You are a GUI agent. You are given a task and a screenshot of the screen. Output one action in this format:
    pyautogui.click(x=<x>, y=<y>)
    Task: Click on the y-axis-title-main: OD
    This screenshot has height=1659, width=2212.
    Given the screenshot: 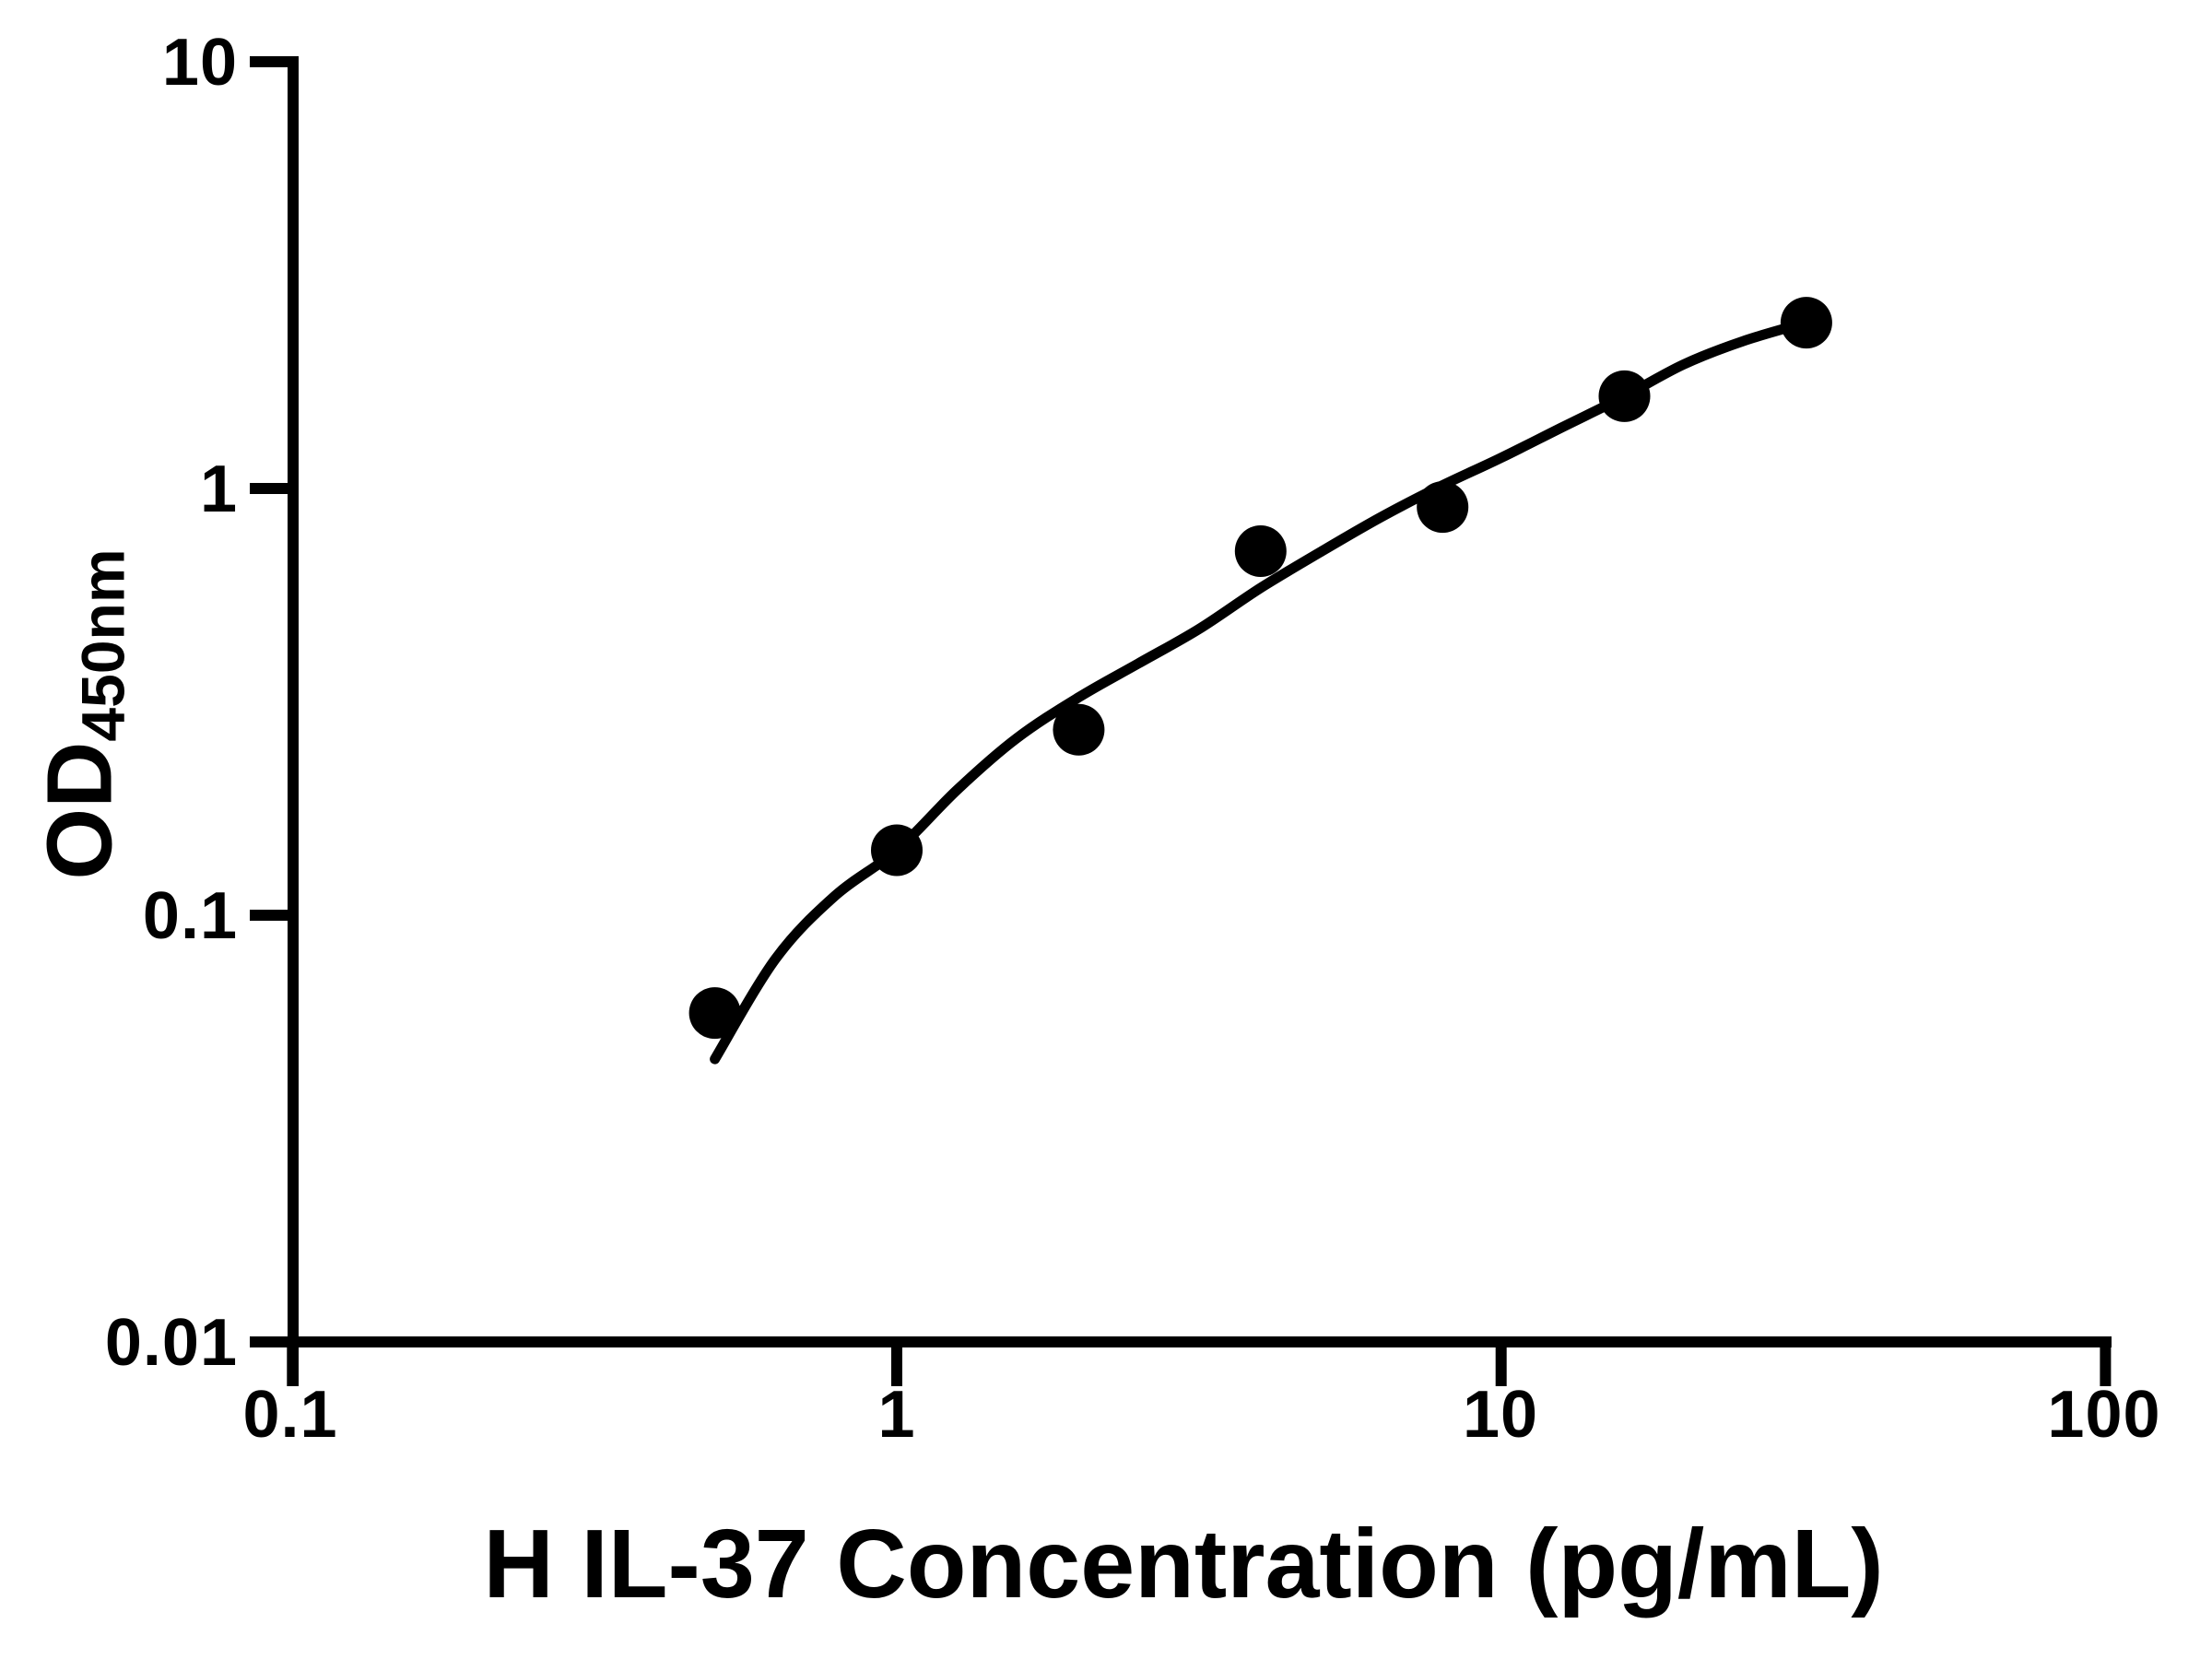 What is the action you would take?
    pyautogui.click(x=80, y=810)
    